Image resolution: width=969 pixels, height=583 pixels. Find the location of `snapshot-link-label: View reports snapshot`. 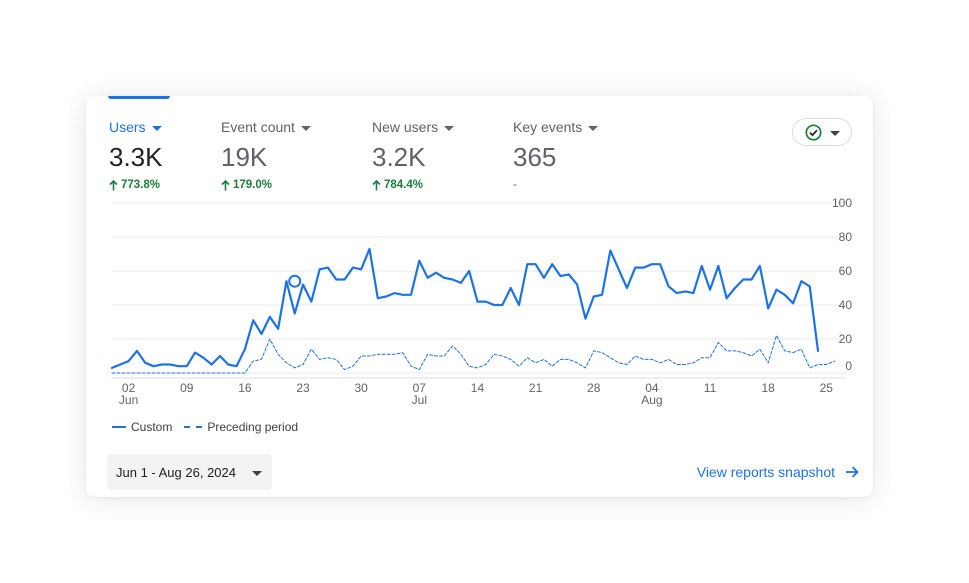

snapshot-link-label: View reports snapshot is located at coordinates (765, 472).